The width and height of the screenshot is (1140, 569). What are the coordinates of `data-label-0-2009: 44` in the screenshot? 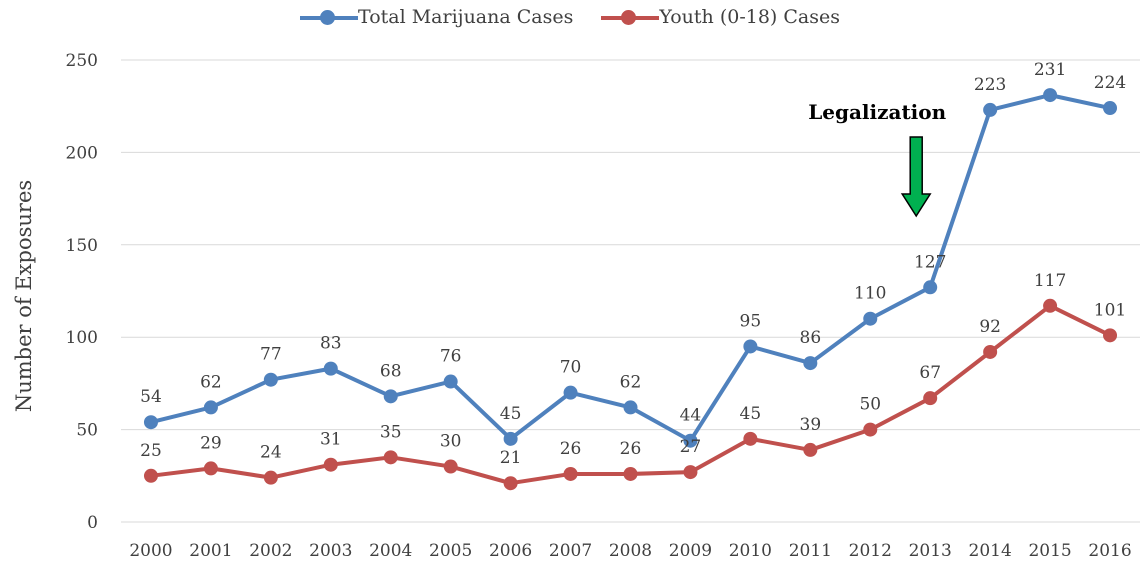 It's located at (691, 416).